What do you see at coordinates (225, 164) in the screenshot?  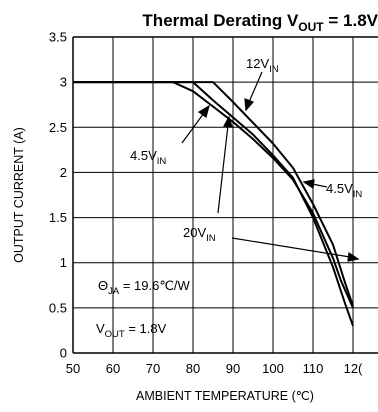 I see `leader-arrow-20v-to-left` at bounding box center [225, 164].